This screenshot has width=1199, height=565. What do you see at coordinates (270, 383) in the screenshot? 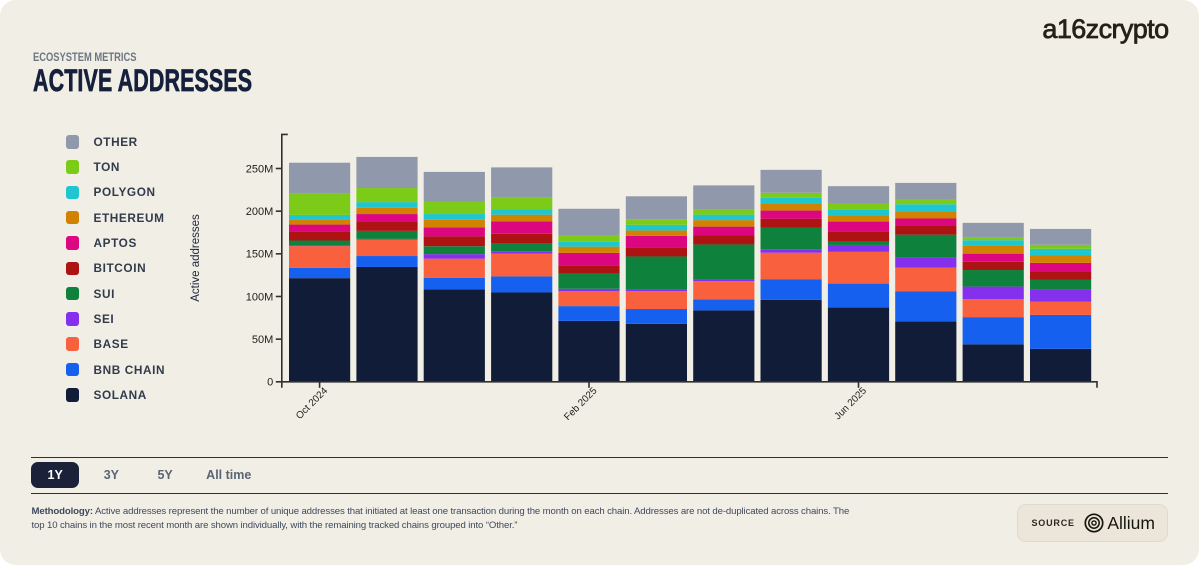
I see `svg-text: 0` at bounding box center [270, 383].